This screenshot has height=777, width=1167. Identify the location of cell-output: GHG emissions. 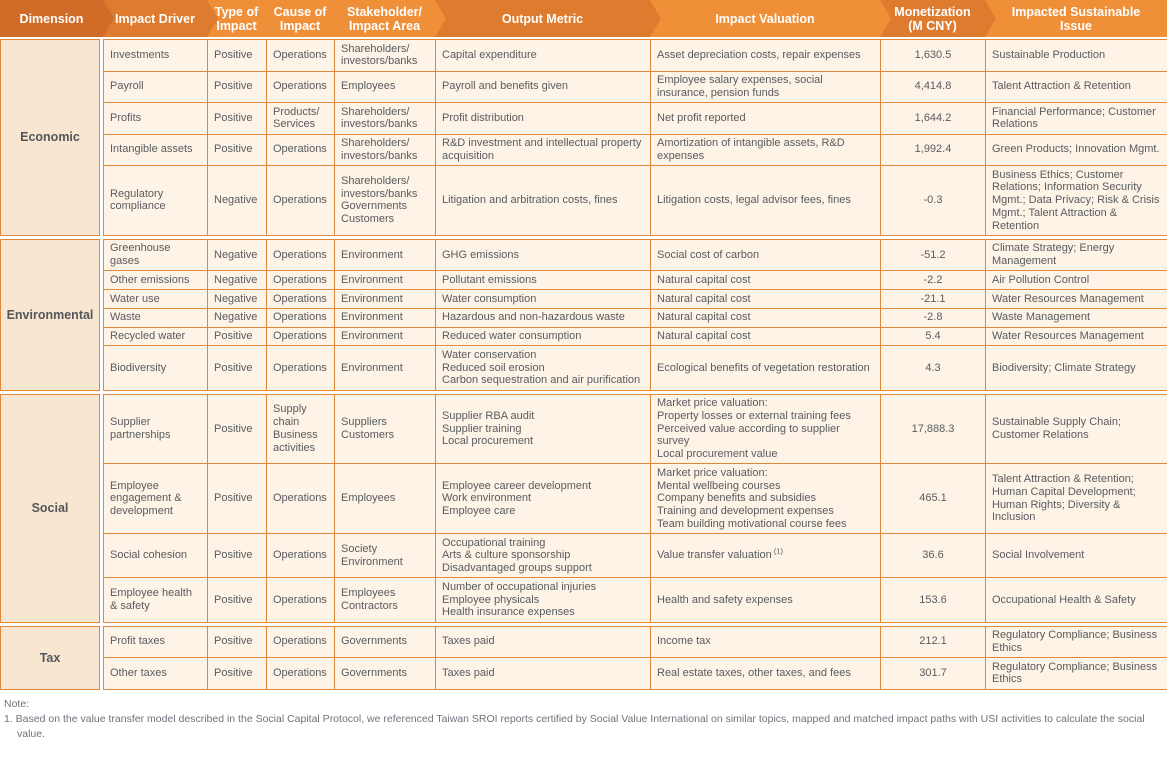
(543, 255).